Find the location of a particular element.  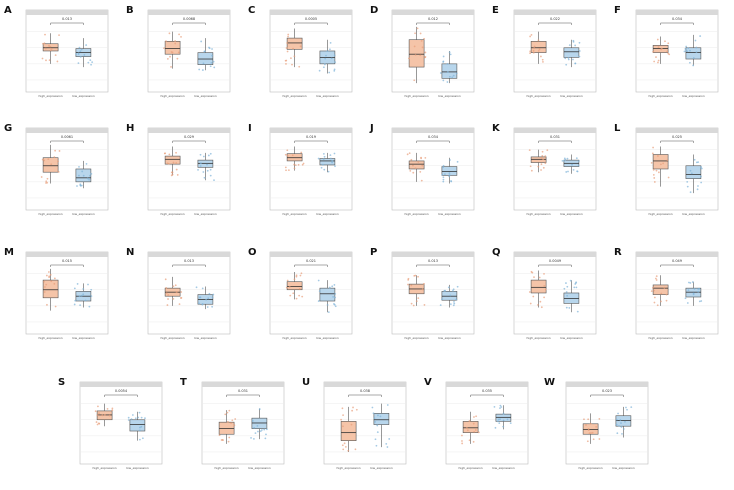

panel-label: N is located at coordinates (130, 252).